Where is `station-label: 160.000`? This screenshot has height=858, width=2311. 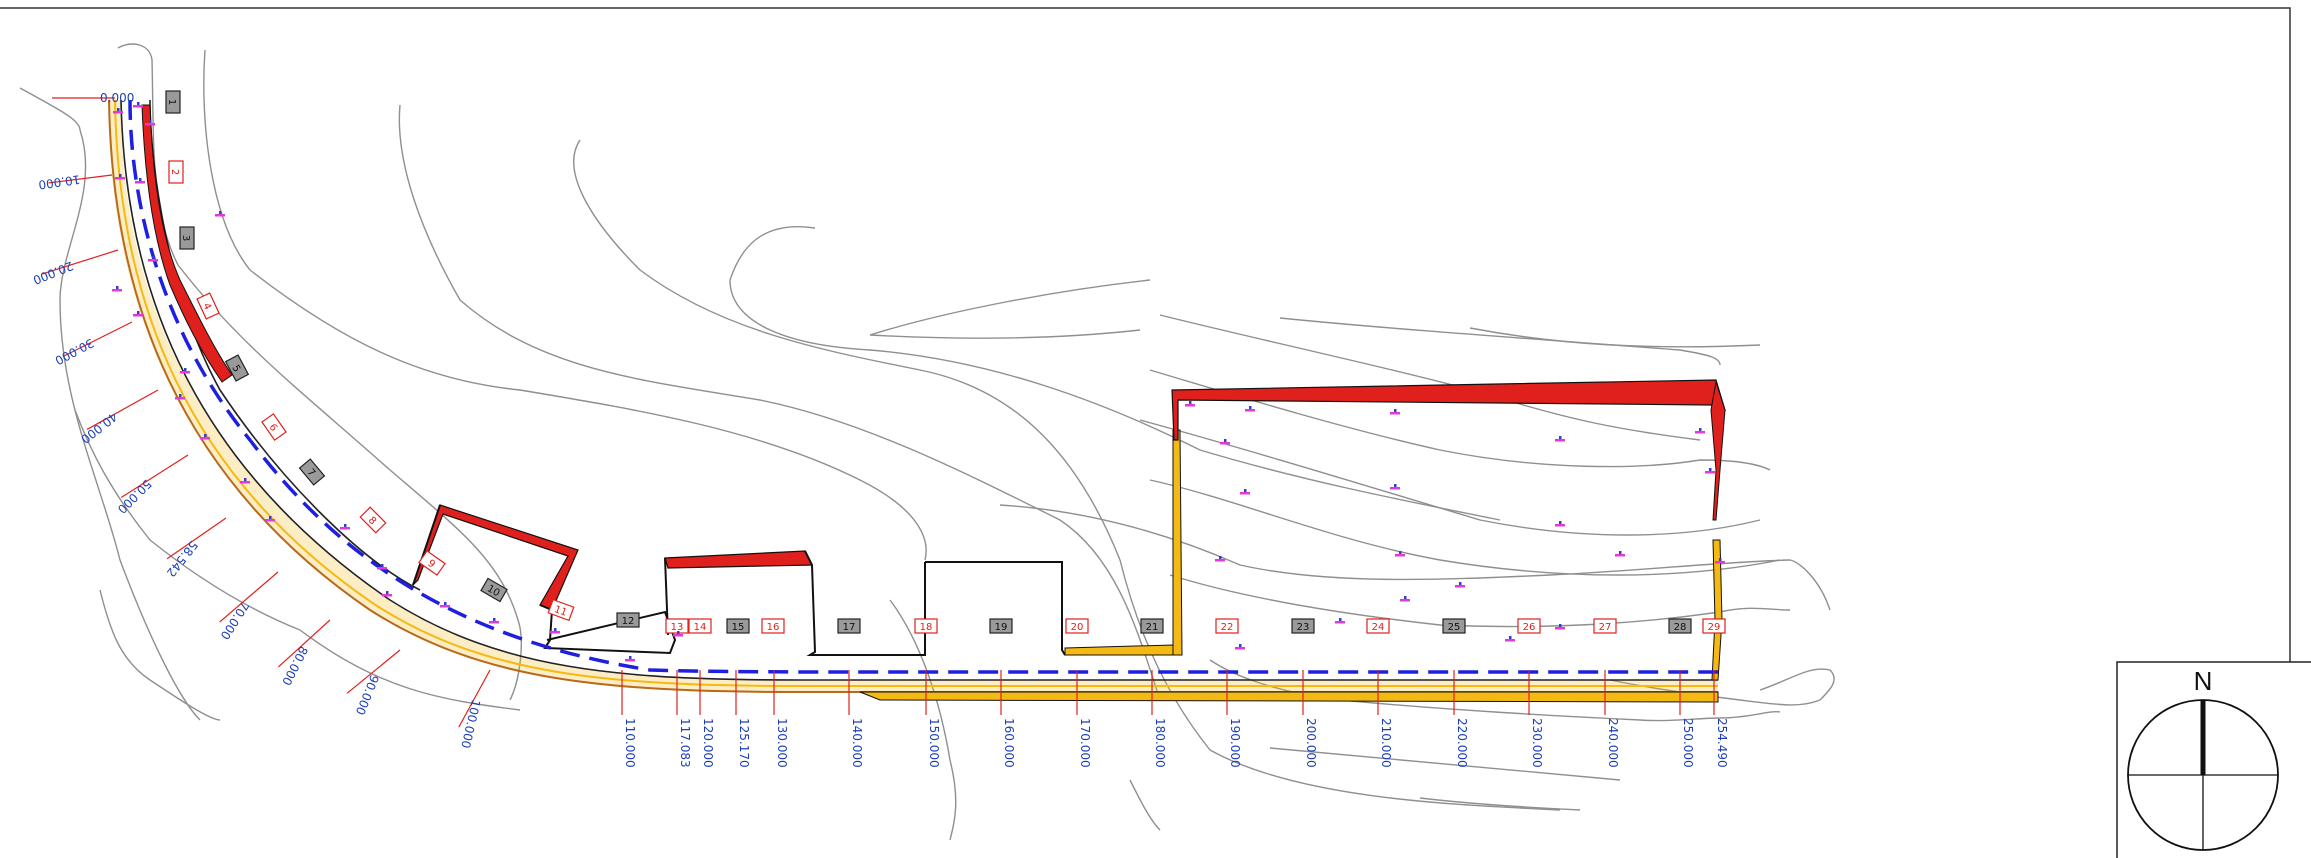 station-label: 160.000 is located at coordinates (1009, 743).